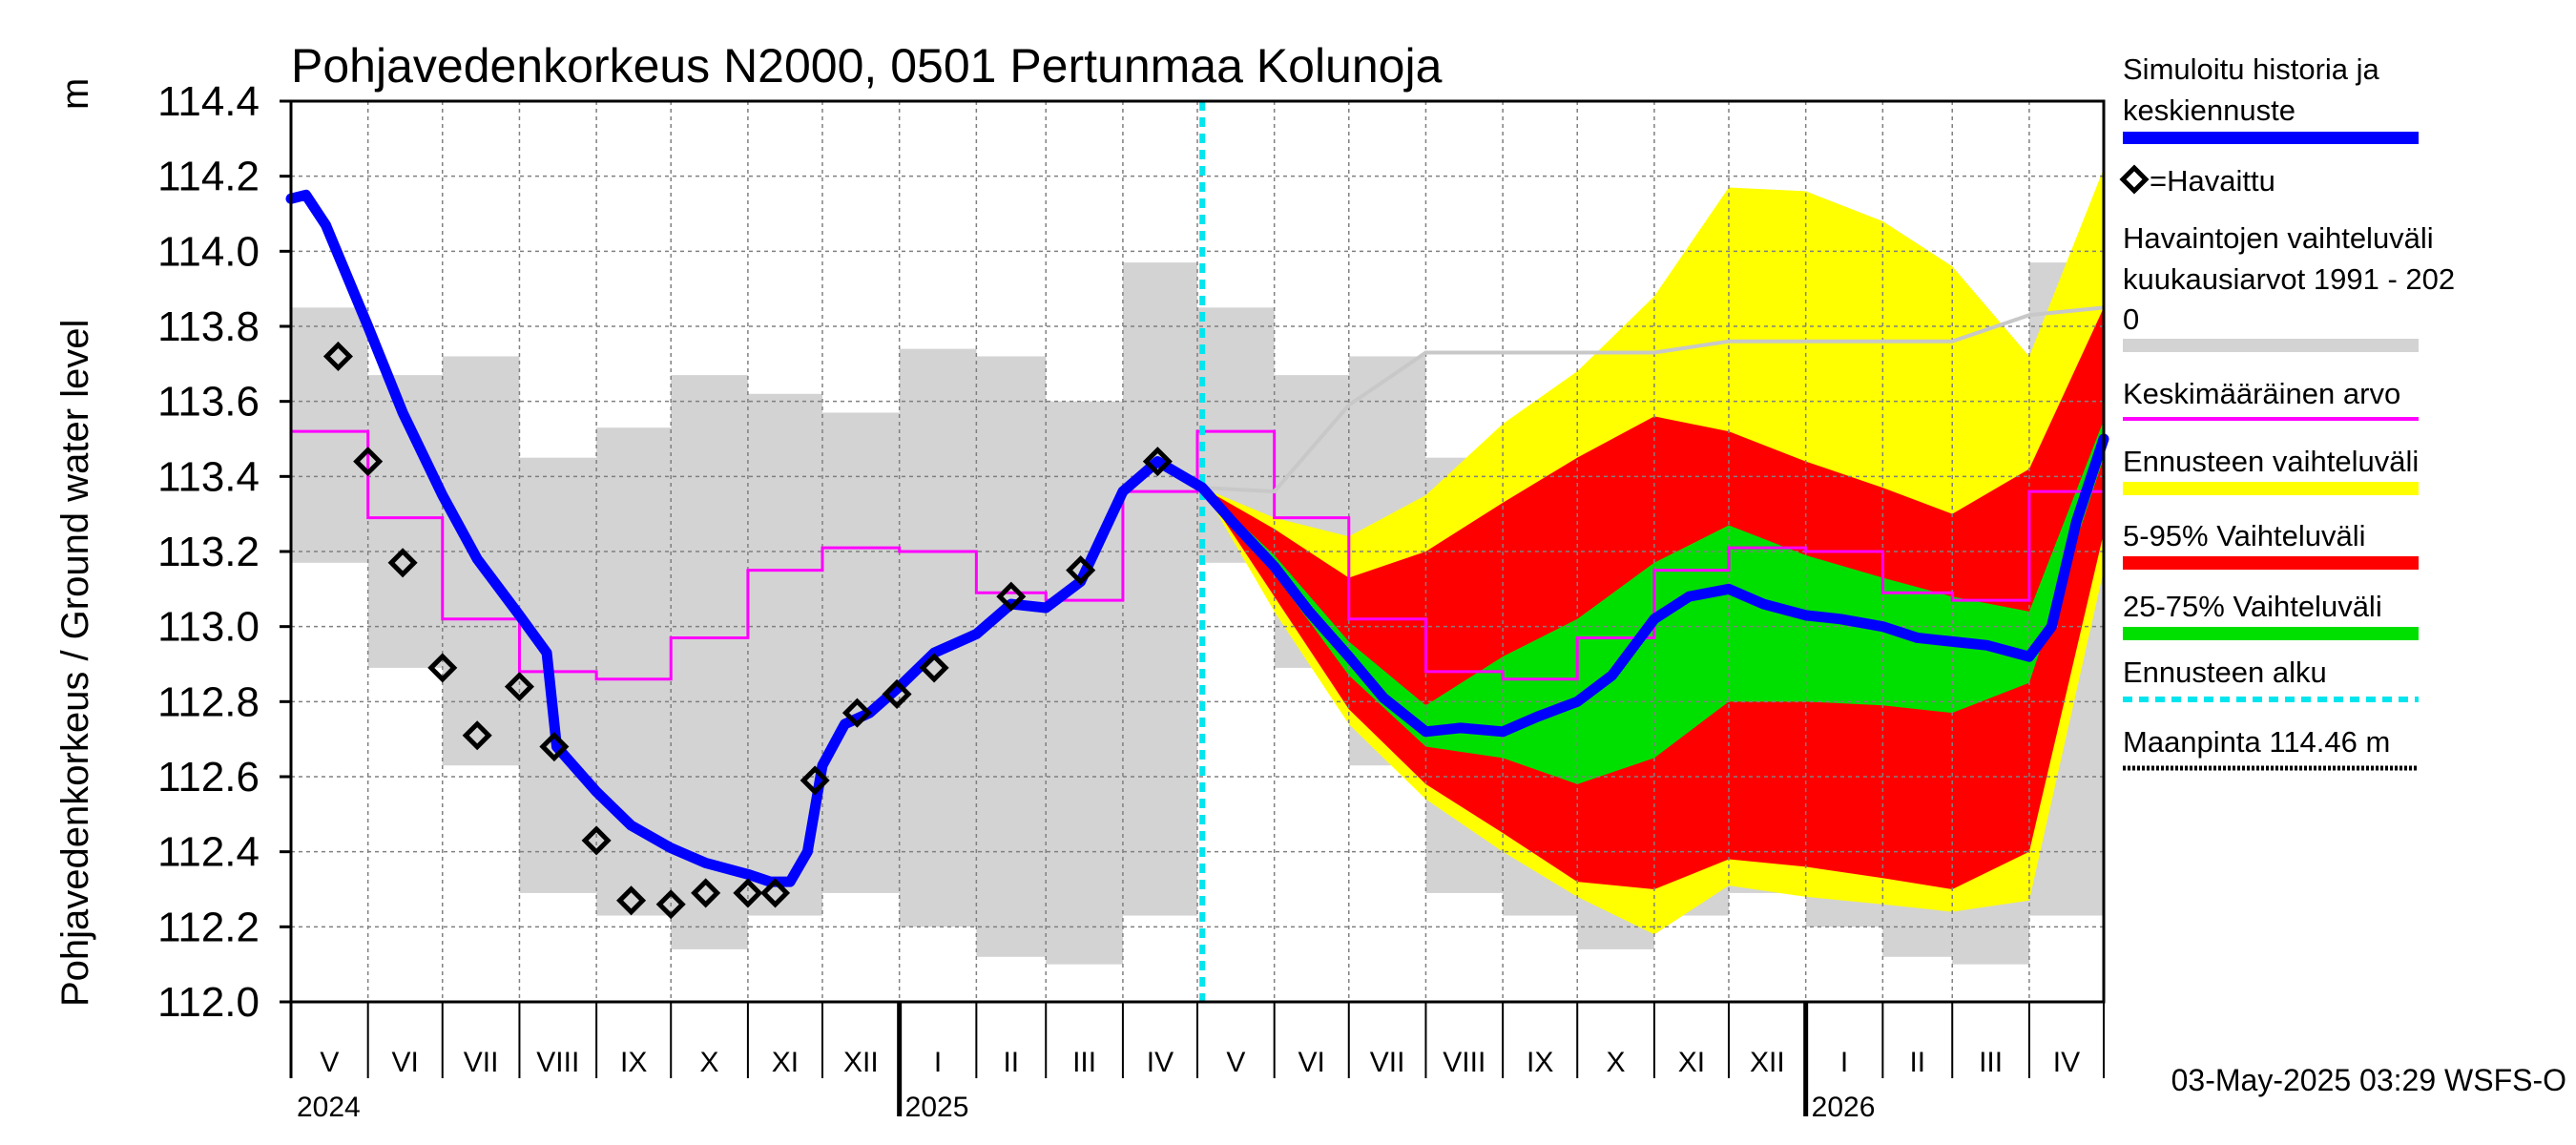 The image size is (2576, 1145). I want to click on legend-5-95-swatch, so click(2271, 563).